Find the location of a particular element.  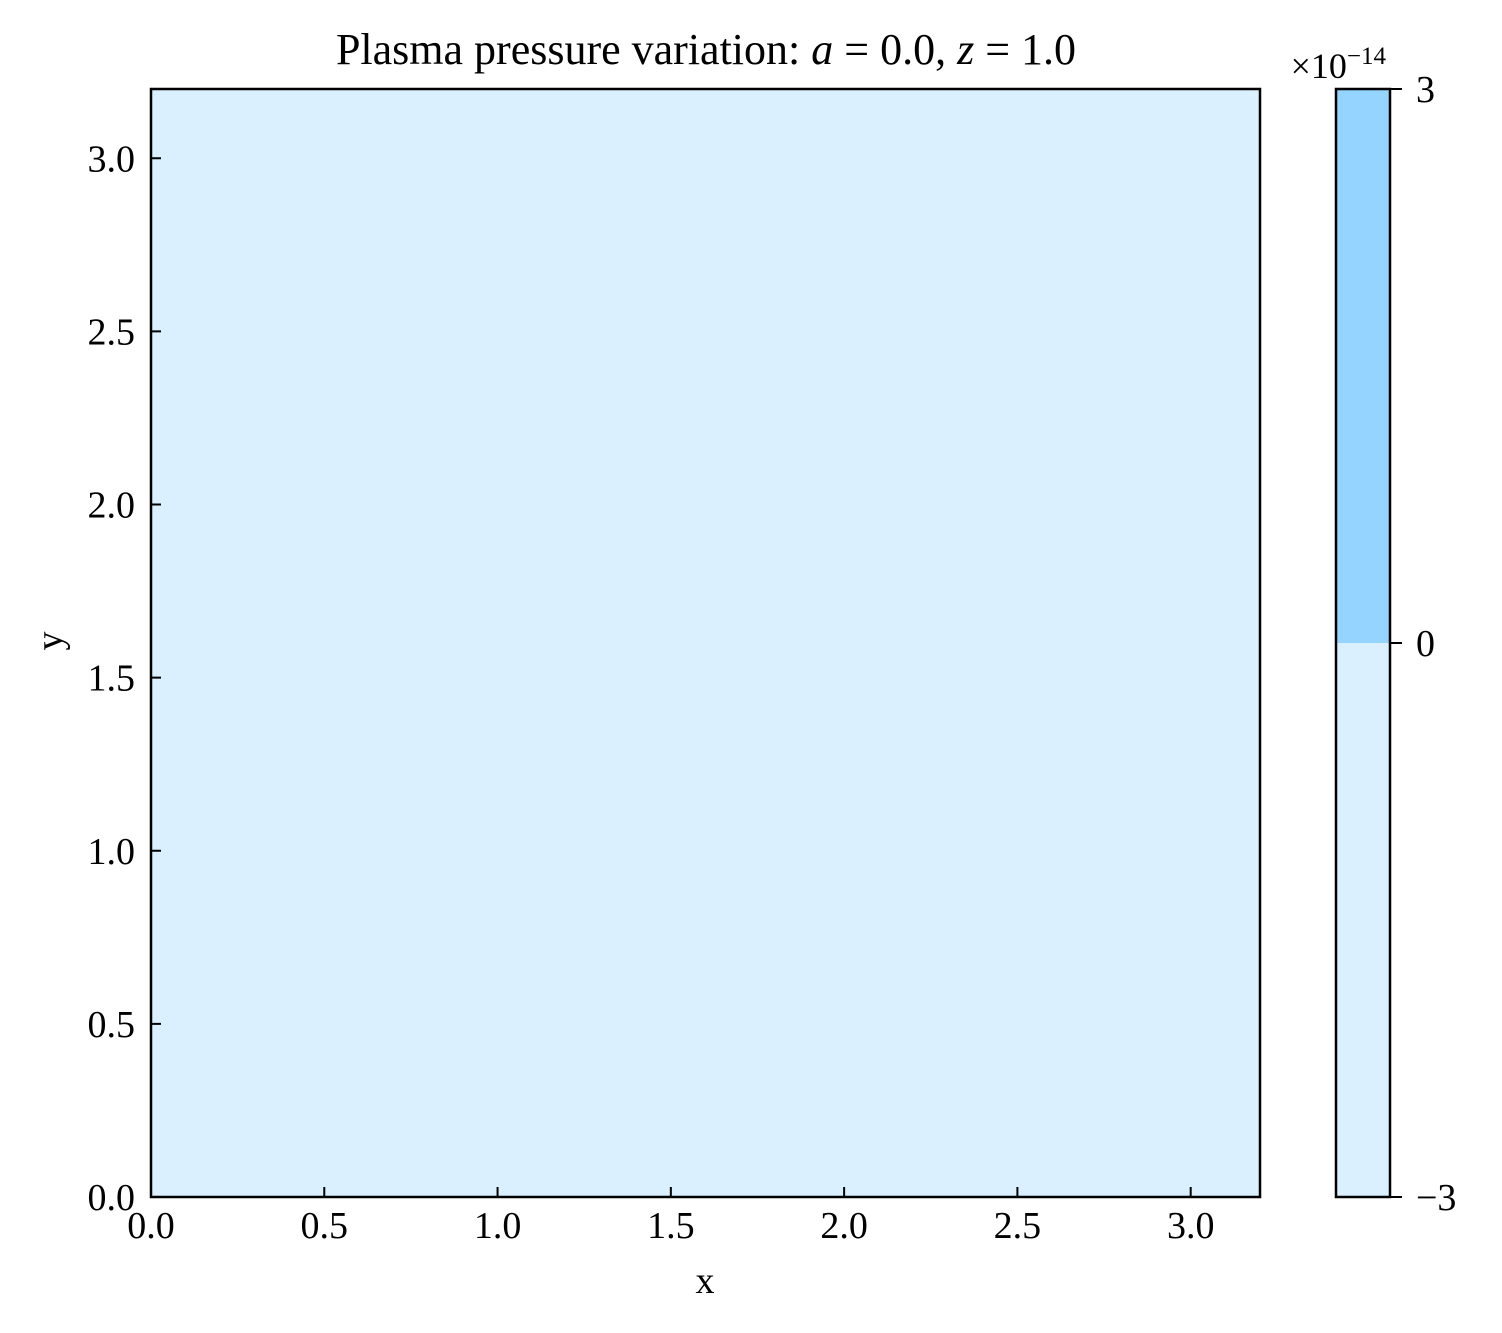

x-tick-label: 0.0 is located at coordinates (151, 1226).